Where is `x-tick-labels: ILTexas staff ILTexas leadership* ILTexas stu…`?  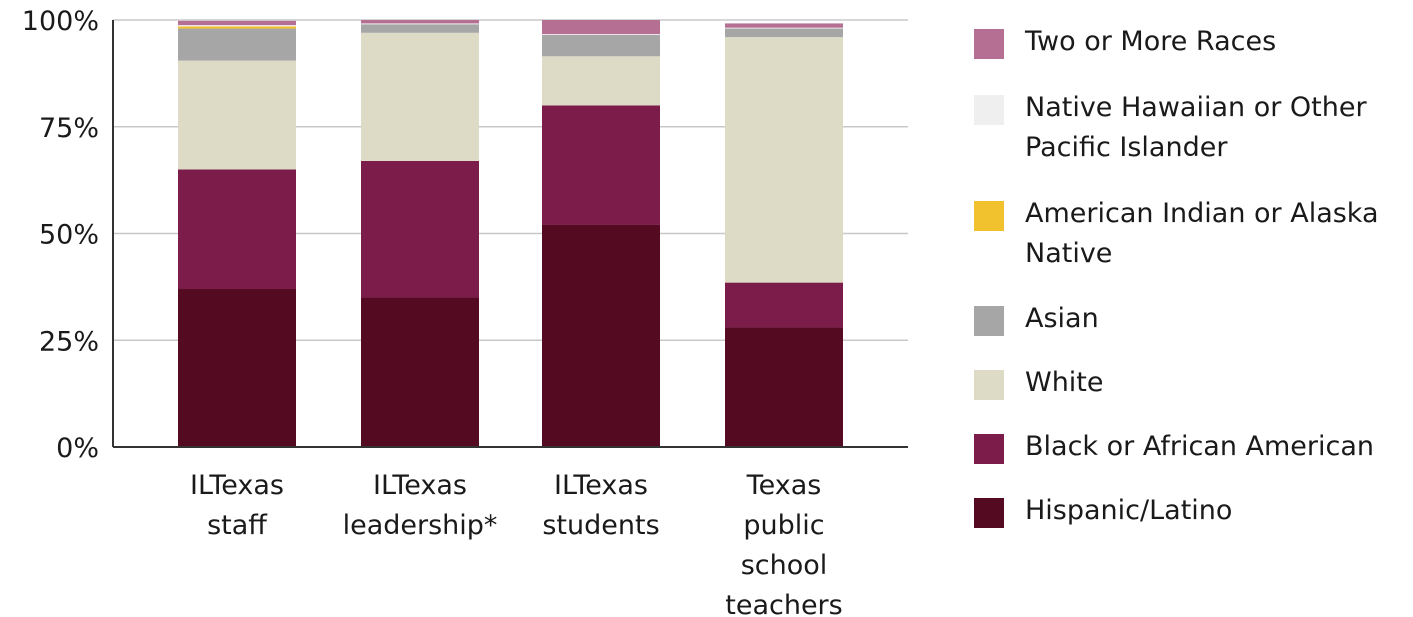 x-tick-labels: ILTexas staff ILTexas leadership* ILTexas stu… is located at coordinates (516, 543).